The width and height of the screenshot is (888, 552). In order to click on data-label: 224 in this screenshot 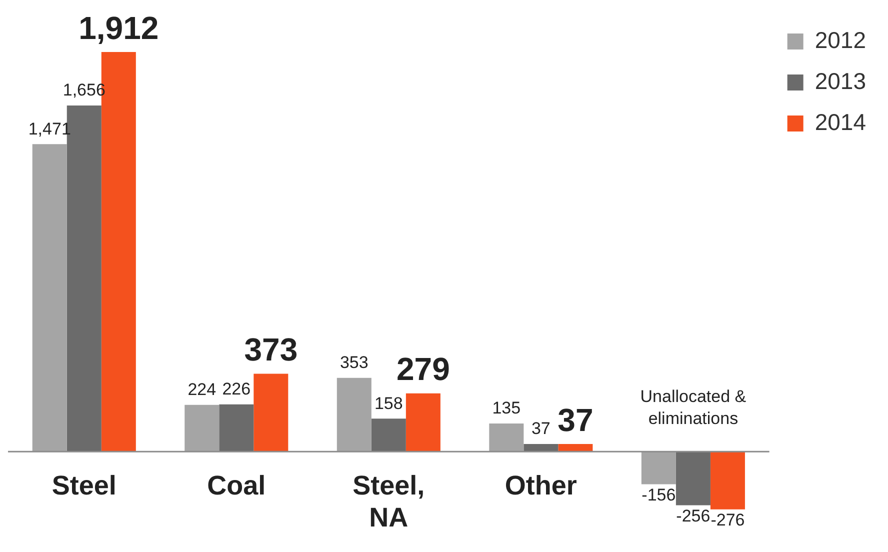, I will do `click(202, 390)`.